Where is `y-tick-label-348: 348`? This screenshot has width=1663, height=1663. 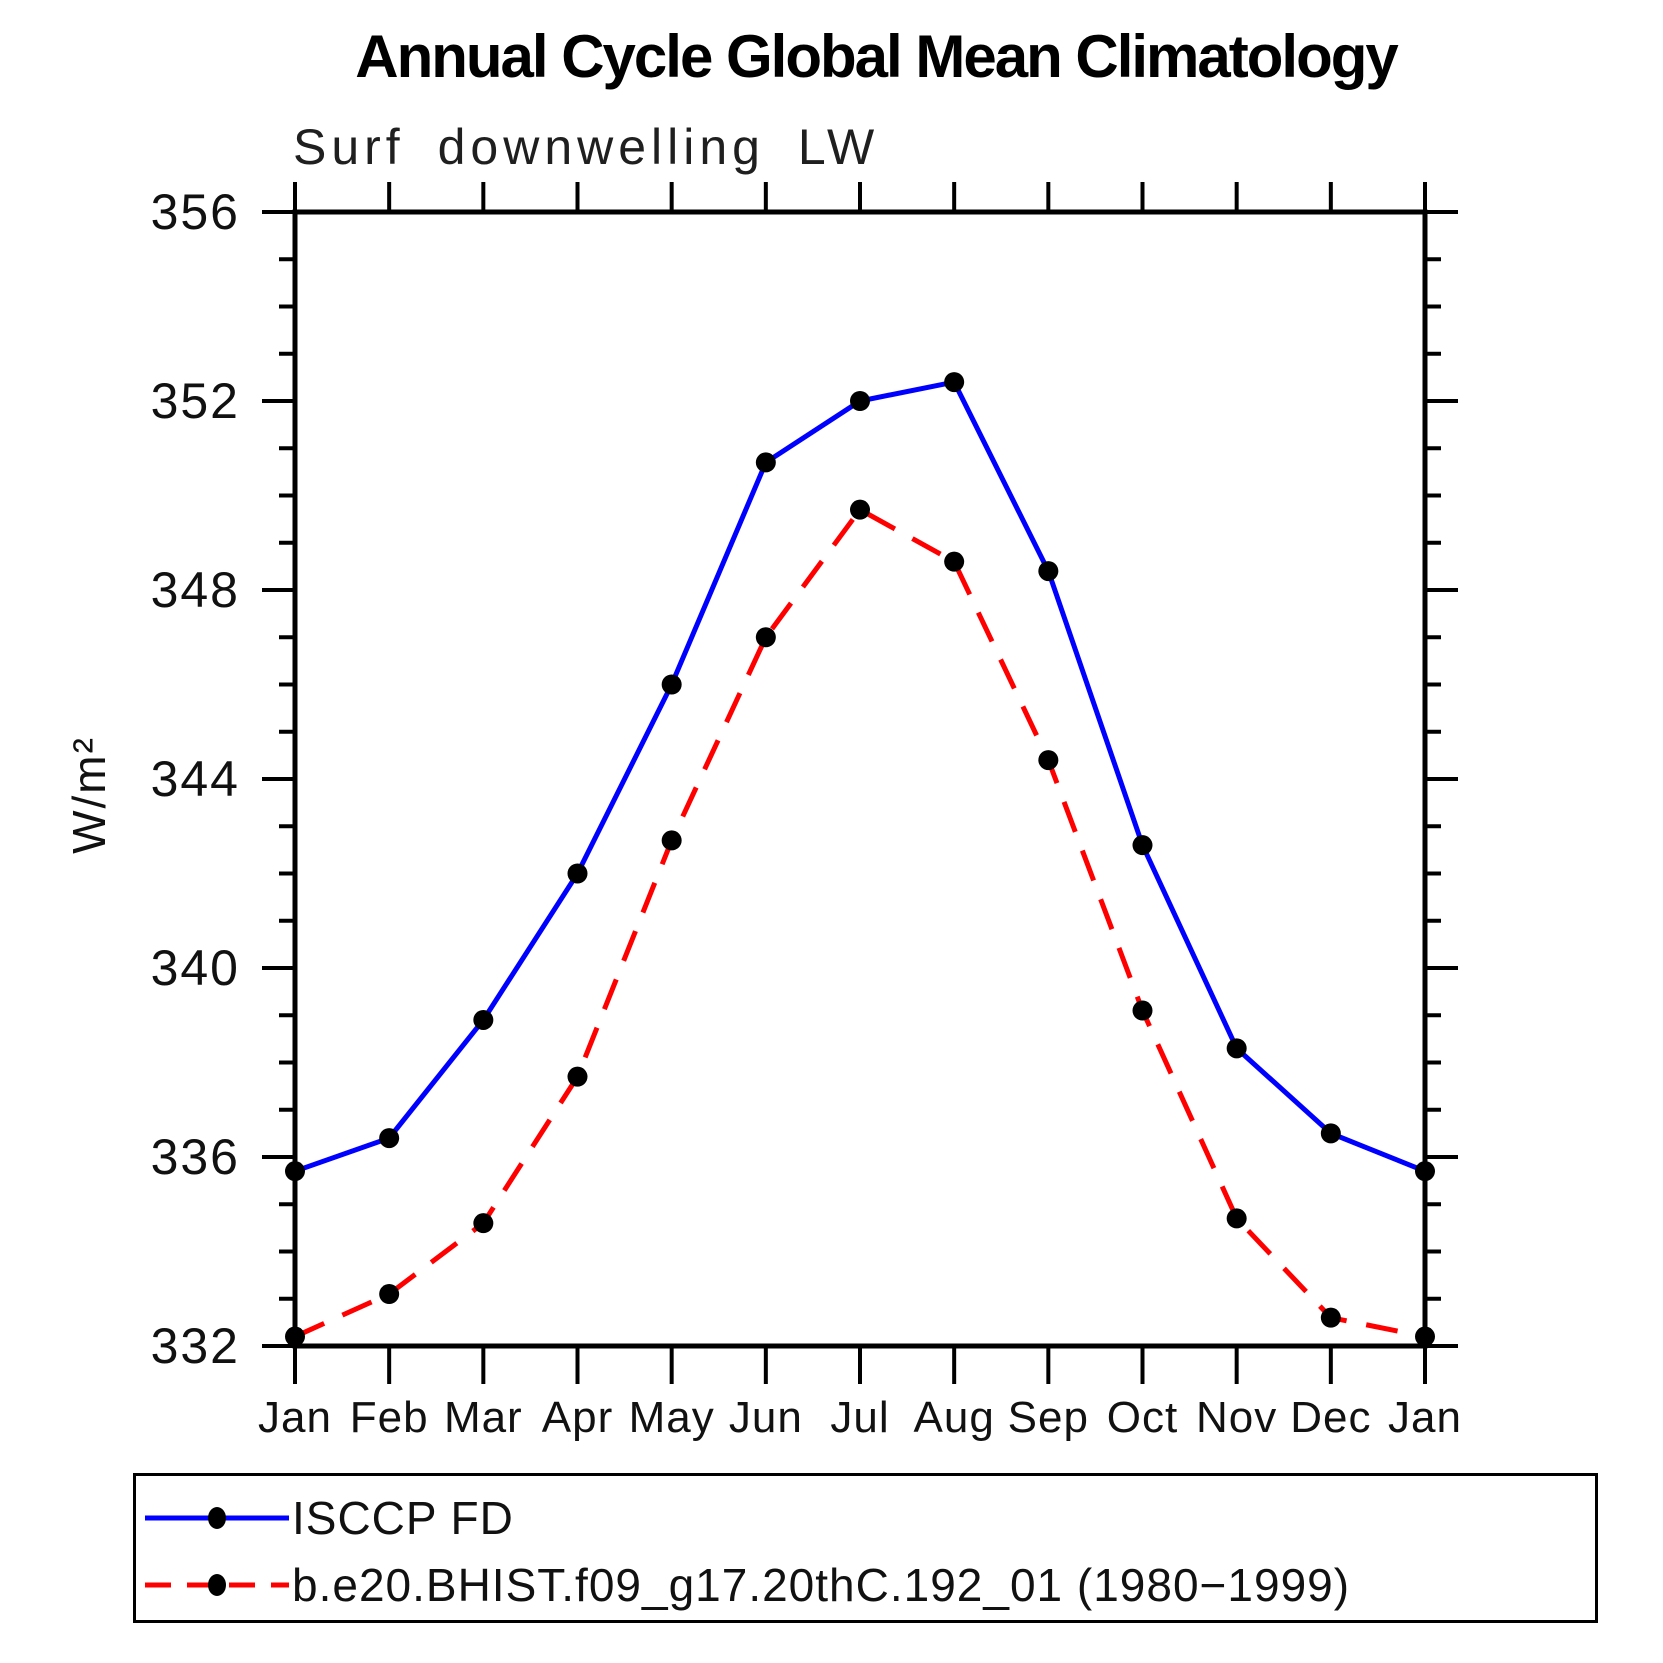
y-tick-label-348: 348 is located at coordinates (195, 590).